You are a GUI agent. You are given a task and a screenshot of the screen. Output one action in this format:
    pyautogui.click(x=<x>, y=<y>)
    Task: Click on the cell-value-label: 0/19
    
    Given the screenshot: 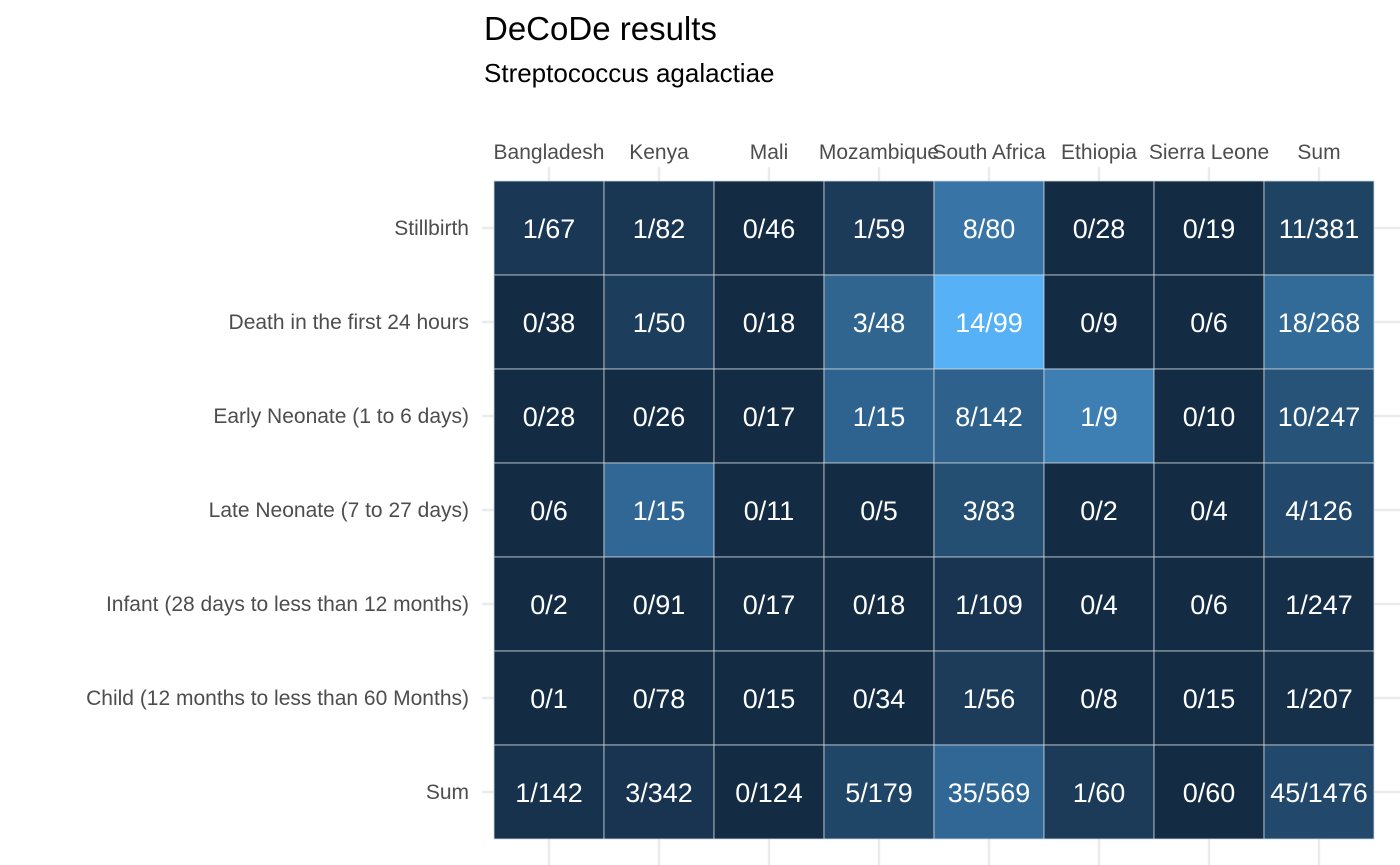 What is the action you would take?
    pyautogui.click(x=1209, y=229)
    